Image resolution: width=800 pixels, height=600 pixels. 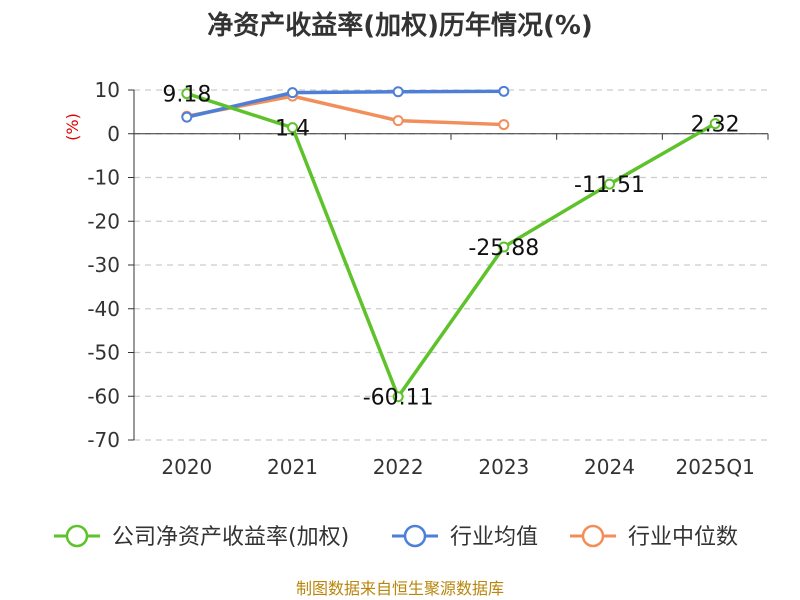 I want to click on legend-item-2: 行业中位数, so click(x=654, y=537).